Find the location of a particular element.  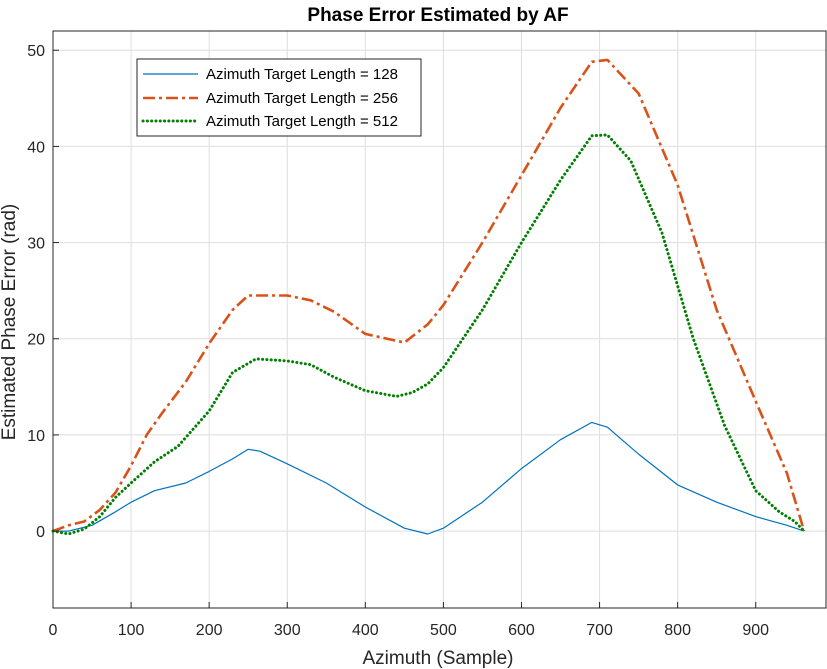

x-tick-label: 900 is located at coordinates (755, 630).